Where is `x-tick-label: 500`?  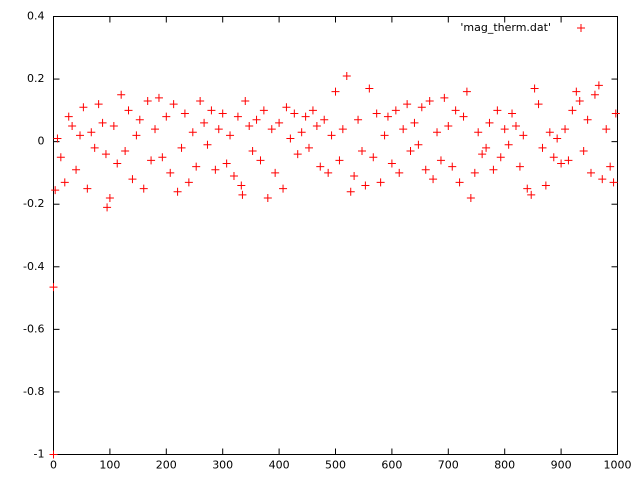
x-tick-label: 500 is located at coordinates (335, 465).